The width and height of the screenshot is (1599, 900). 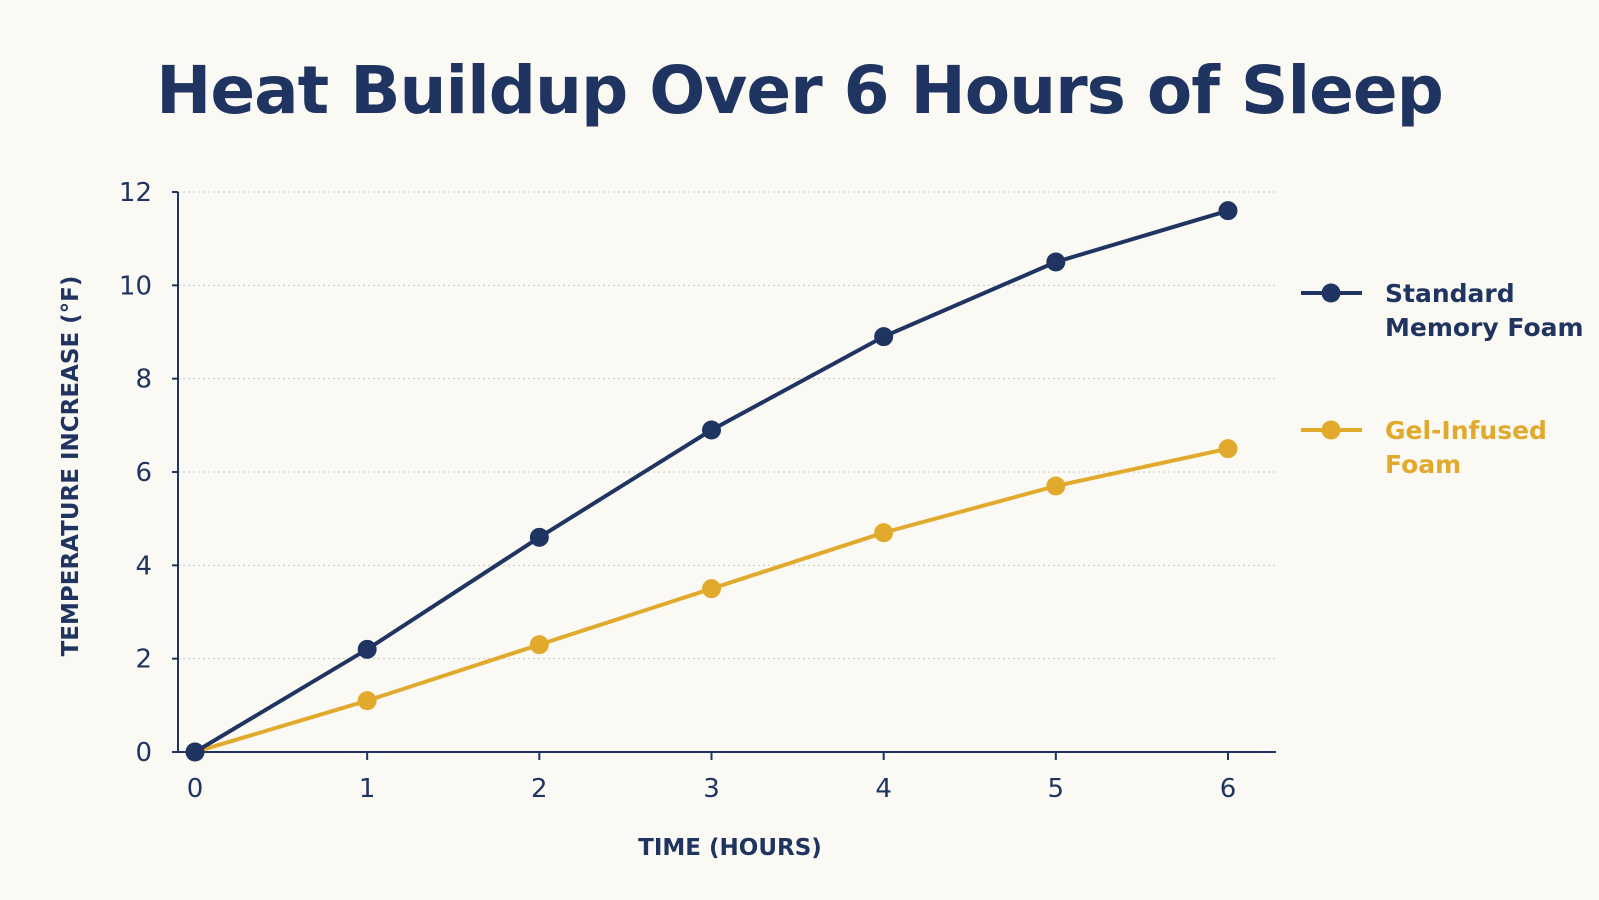 What do you see at coordinates (1442, 310) in the screenshot?
I see `legend-item-0: Standard Memory Foam` at bounding box center [1442, 310].